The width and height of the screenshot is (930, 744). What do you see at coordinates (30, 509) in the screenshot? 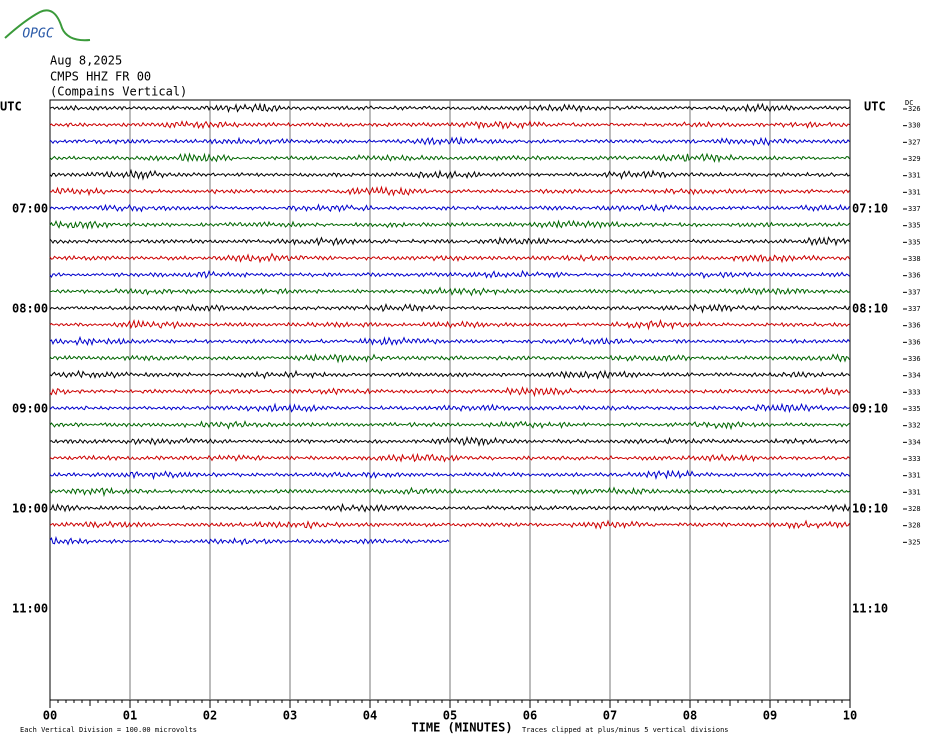
I see `hour-label: 10:00` at bounding box center [30, 509].